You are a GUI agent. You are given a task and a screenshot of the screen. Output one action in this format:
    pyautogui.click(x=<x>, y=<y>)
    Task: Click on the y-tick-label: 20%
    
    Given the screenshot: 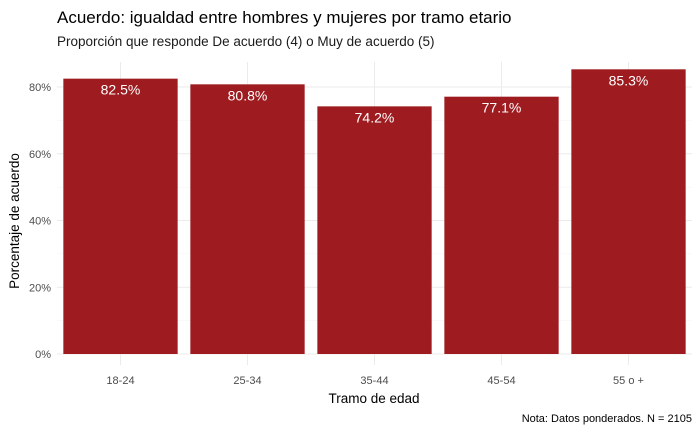 What is the action you would take?
    pyautogui.click(x=40, y=288)
    